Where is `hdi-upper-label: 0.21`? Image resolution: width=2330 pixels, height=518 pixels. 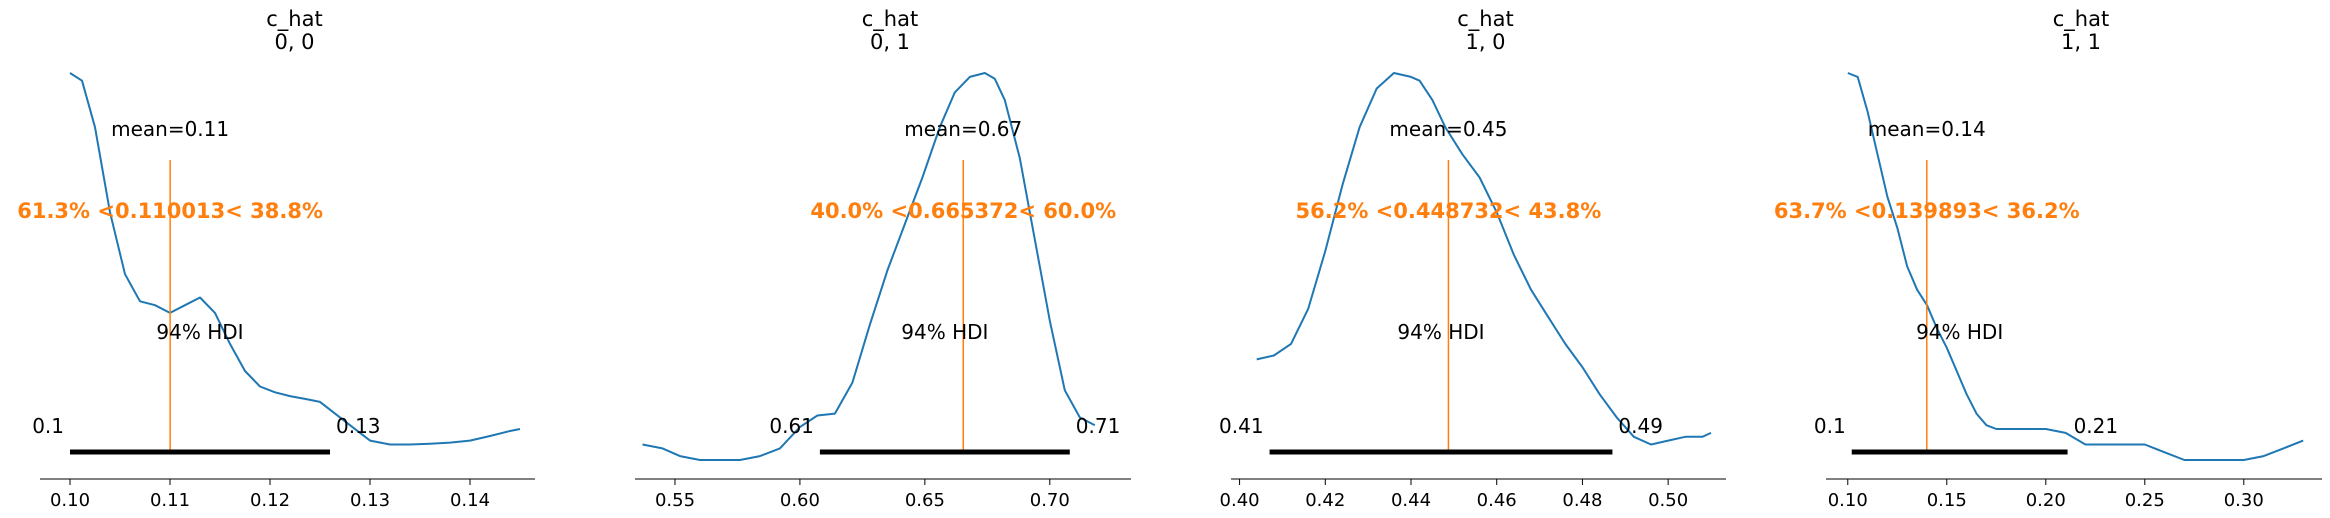
hdi-upper-label: 0.21 is located at coordinates (2096, 426).